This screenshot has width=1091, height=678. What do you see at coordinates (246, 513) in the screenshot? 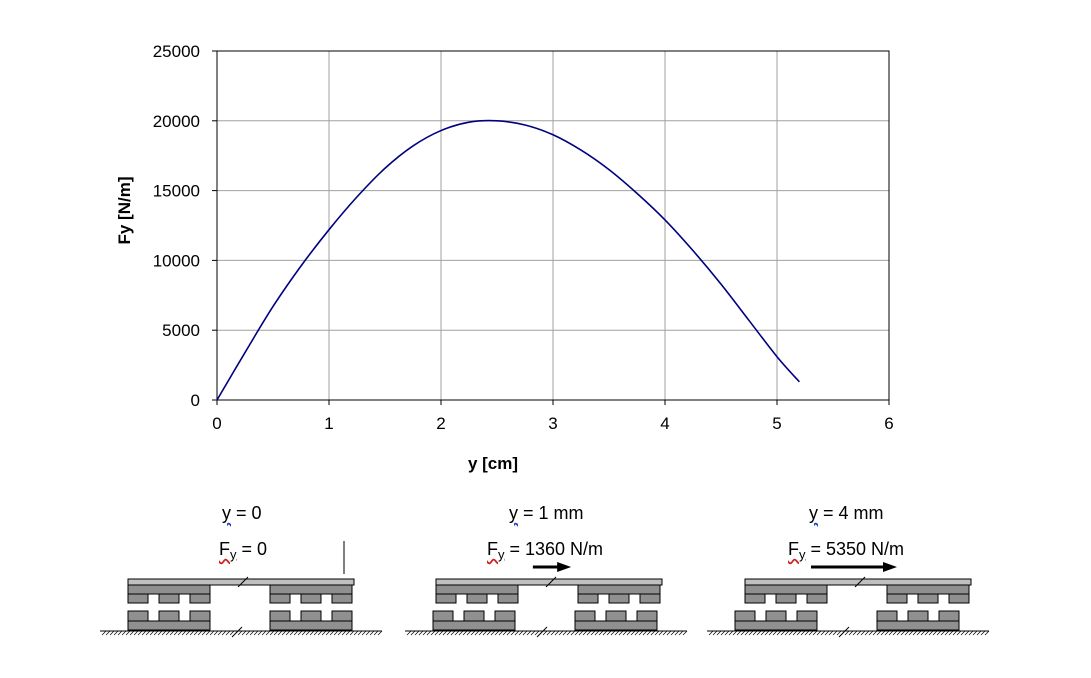
I see `displacement-value: = 0` at bounding box center [246, 513].